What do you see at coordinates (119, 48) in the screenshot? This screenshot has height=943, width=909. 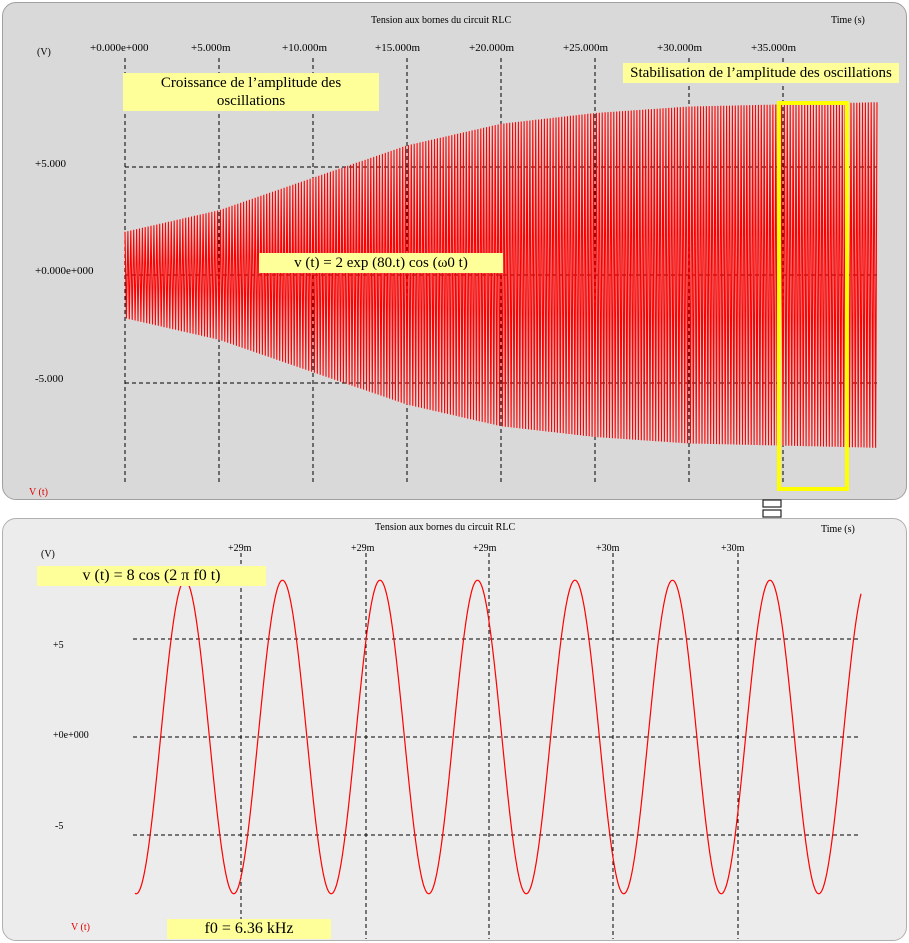 I see `x-tick-label: +0.000e+000` at bounding box center [119, 48].